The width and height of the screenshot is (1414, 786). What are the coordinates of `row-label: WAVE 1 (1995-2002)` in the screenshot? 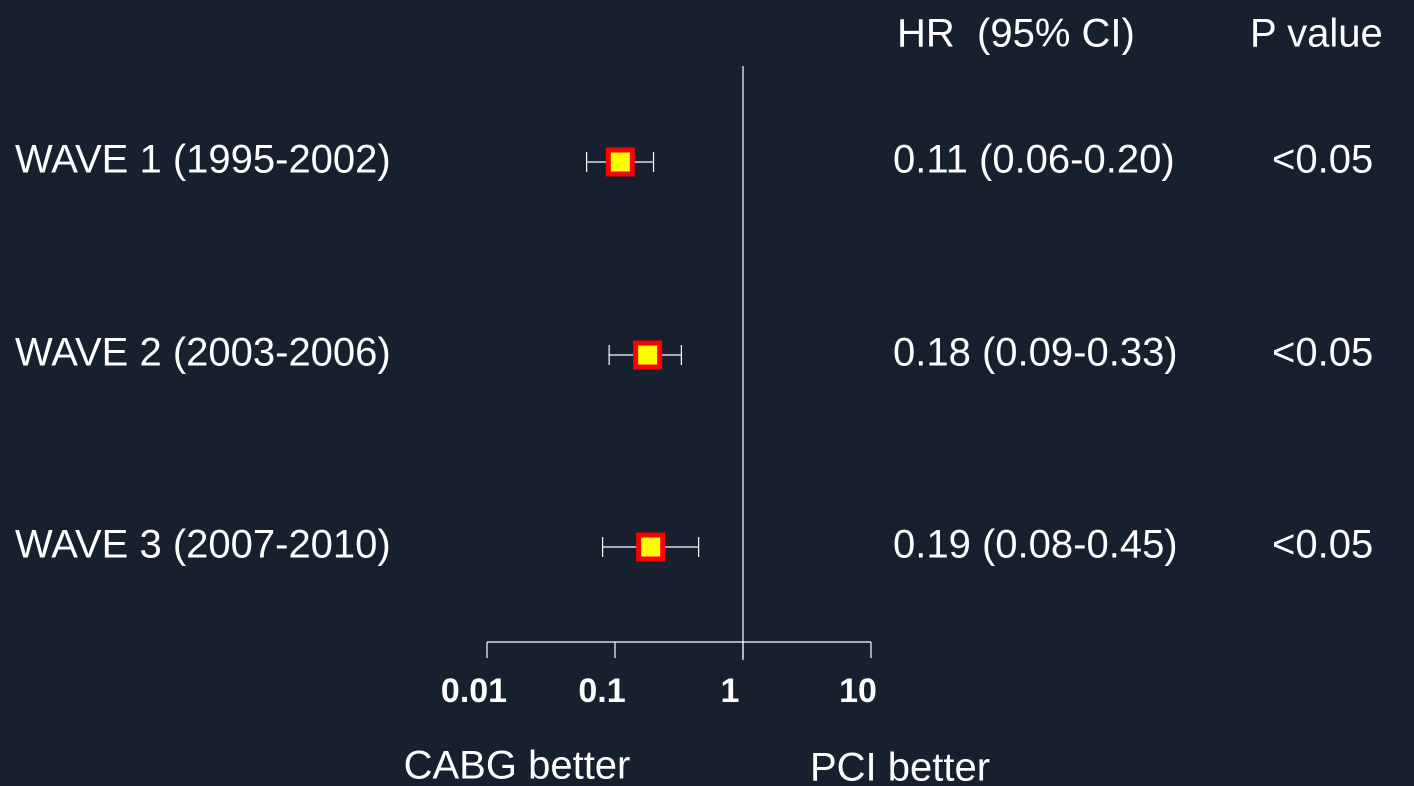 It's located at (203, 160).